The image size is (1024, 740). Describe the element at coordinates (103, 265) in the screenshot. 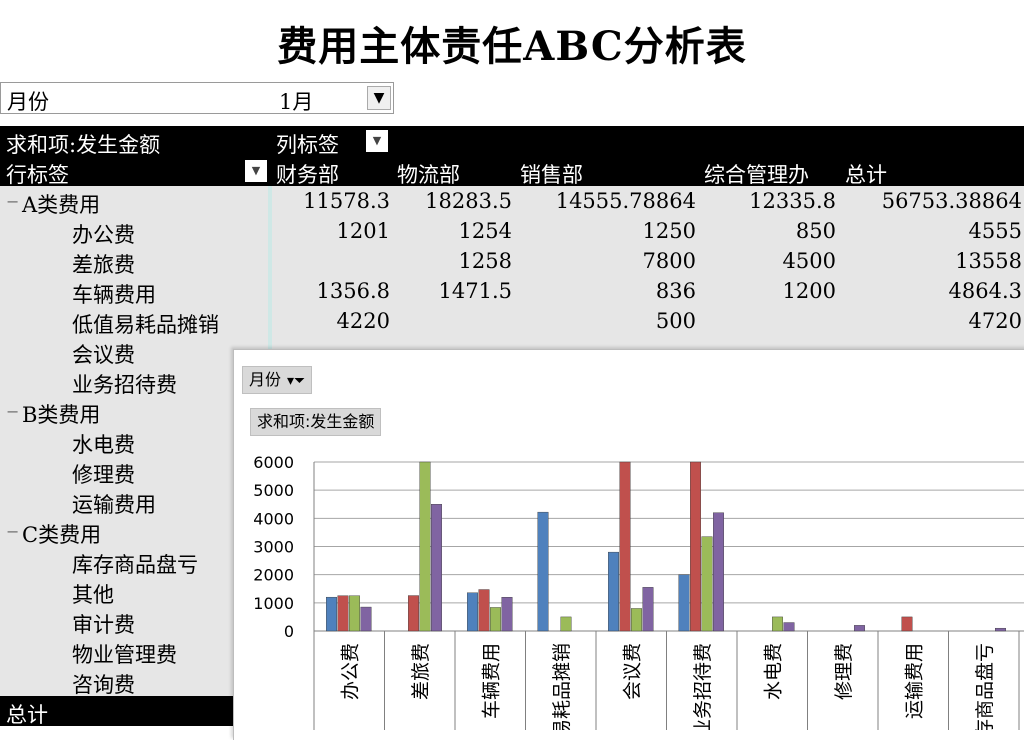

I see `row-label: 差旅费` at that location.